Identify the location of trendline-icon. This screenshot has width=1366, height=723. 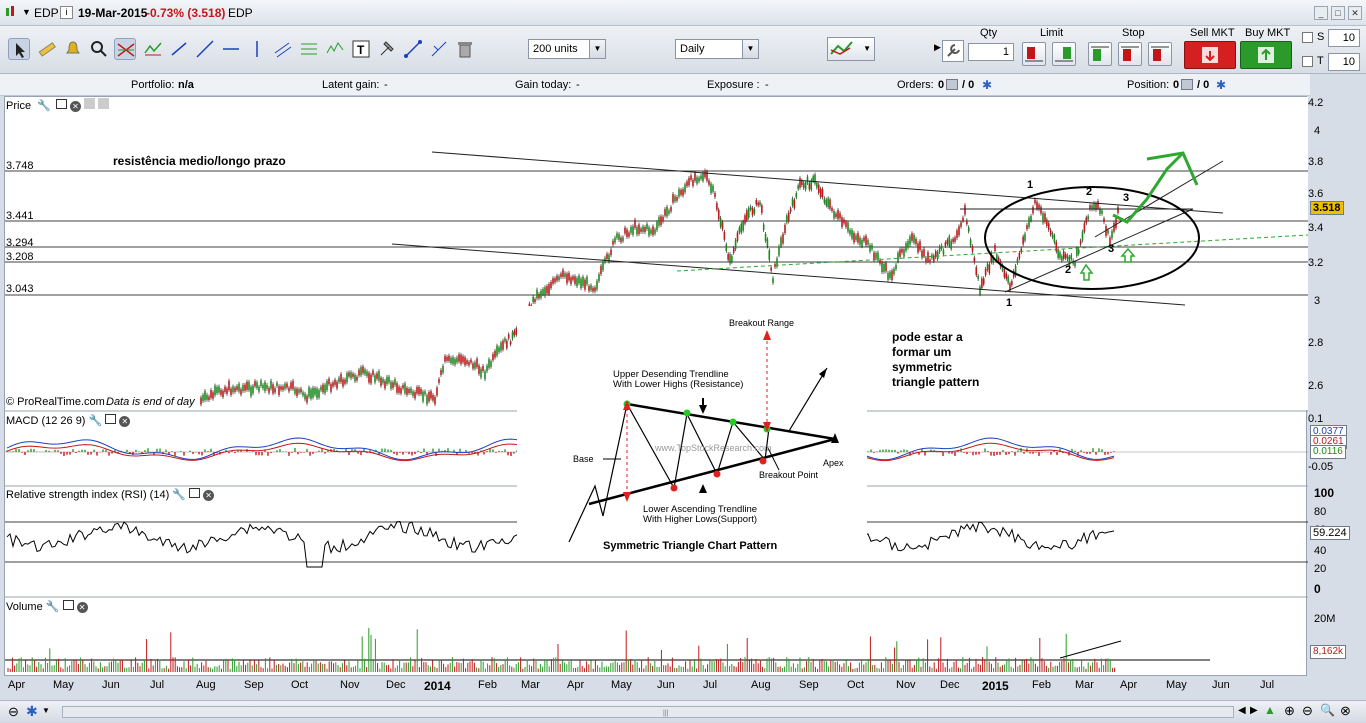
(179, 49).